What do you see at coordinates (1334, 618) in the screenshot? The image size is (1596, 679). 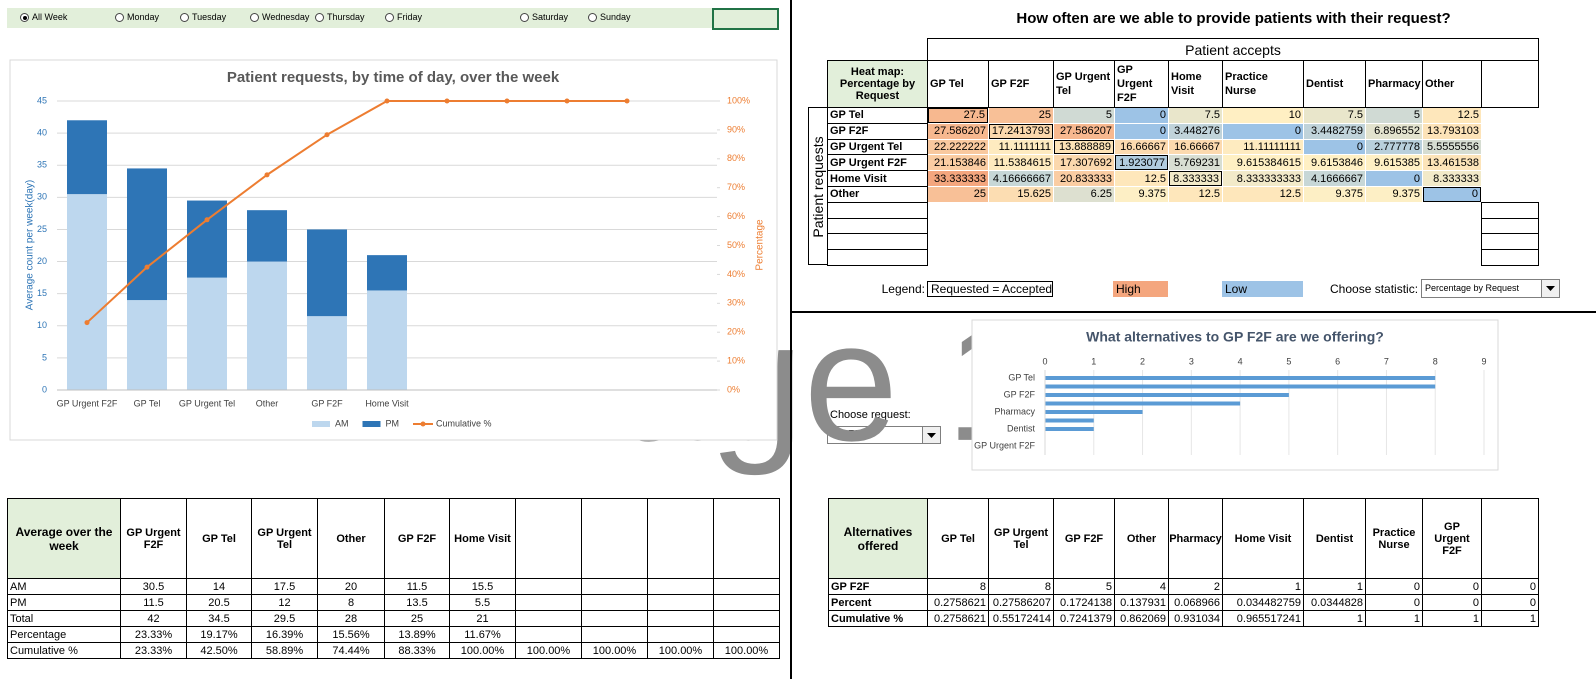 I see `cell: 1` at bounding box center [1334, 618].